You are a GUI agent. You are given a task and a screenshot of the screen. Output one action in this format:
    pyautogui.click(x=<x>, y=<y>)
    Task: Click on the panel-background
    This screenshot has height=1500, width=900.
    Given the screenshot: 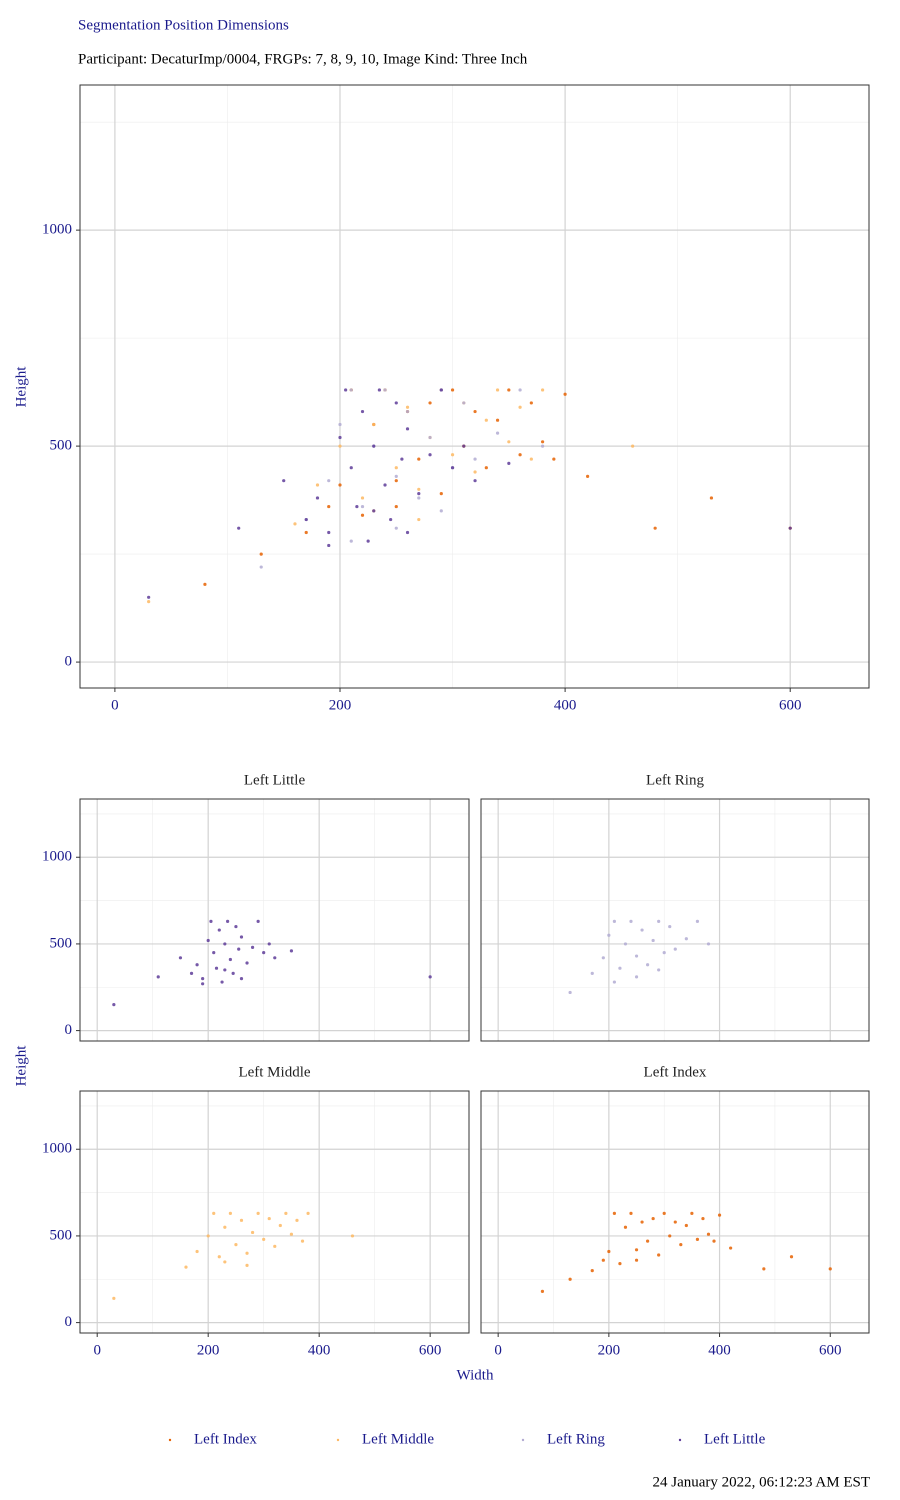 What is the action you would take?
    pyautogui.click(x=675, y=920)
    